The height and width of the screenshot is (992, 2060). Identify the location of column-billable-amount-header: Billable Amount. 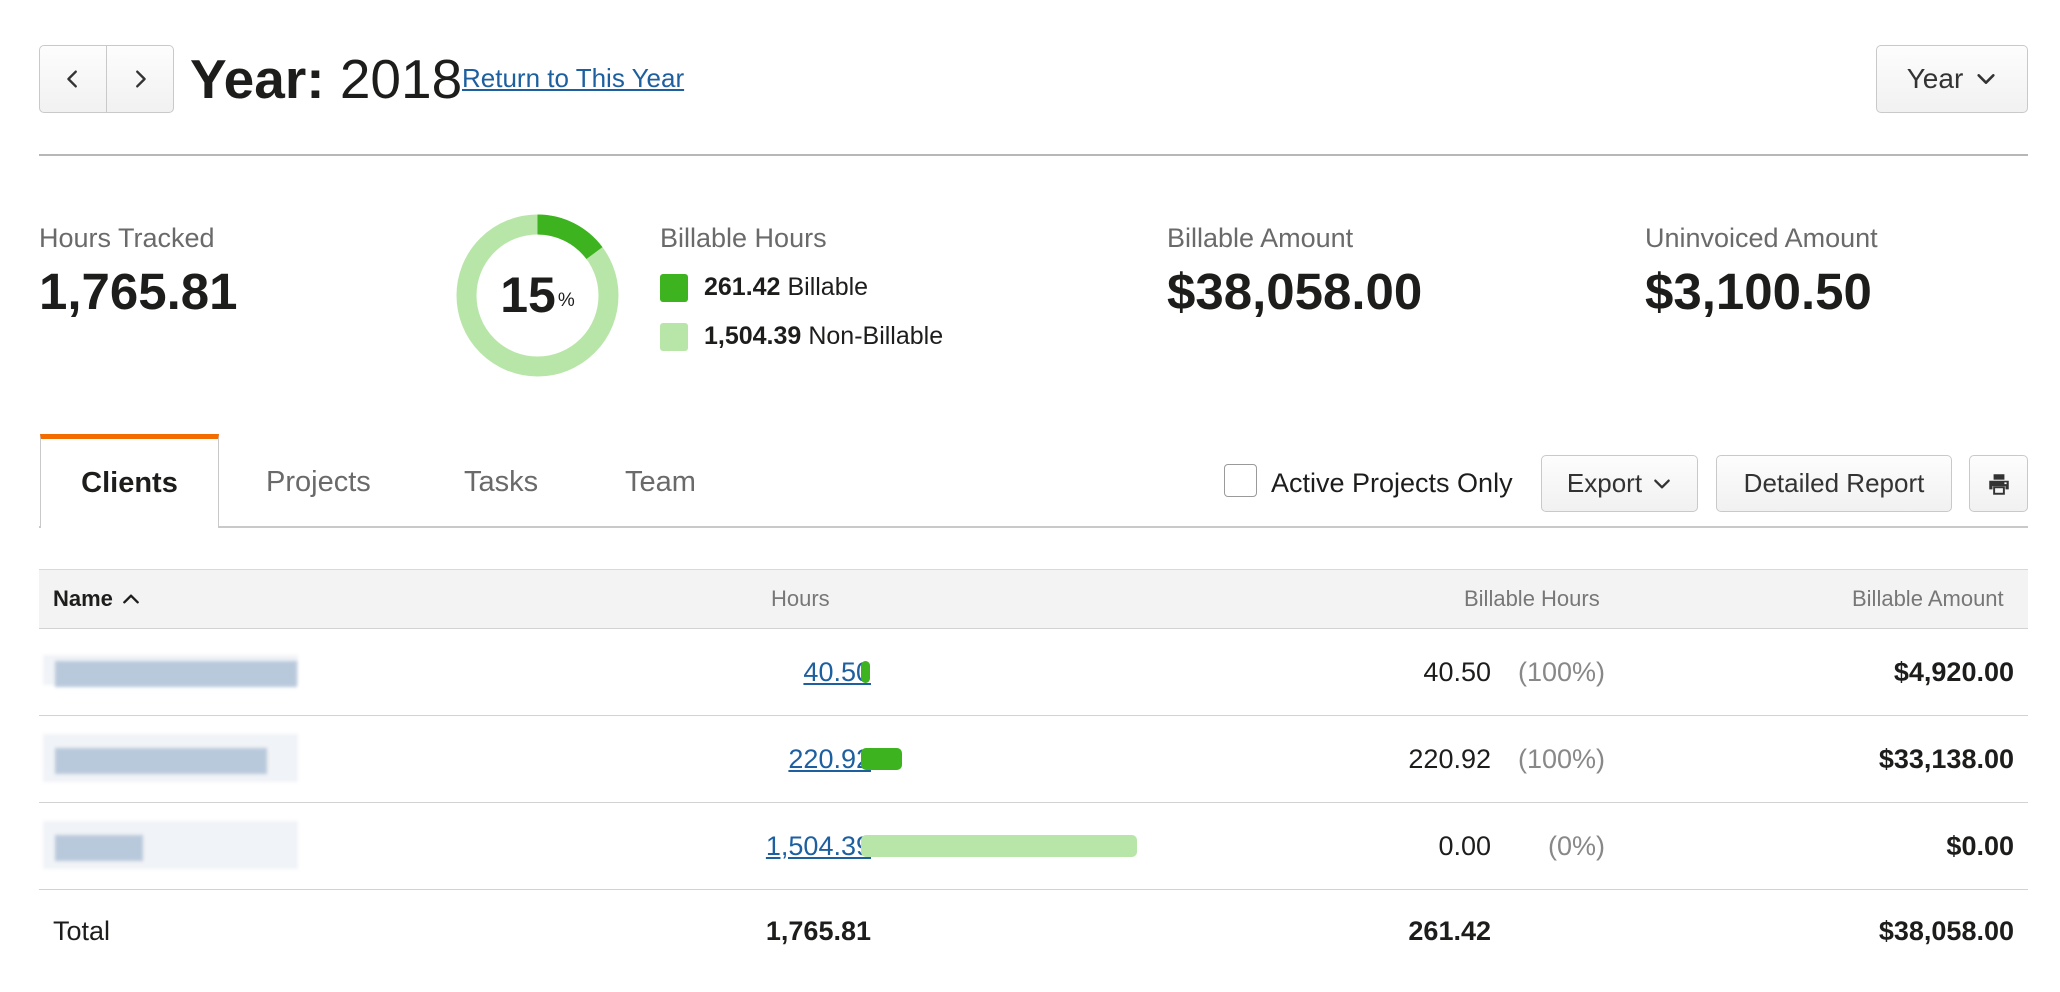
(1928, 598).